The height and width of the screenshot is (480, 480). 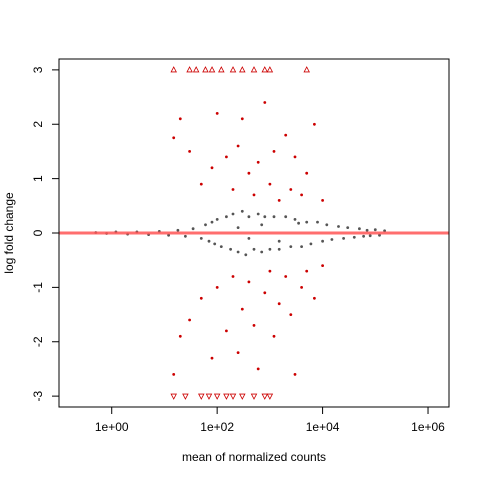 I want to click on x-tick-label: 1e+04, so click(x=323, y=427).